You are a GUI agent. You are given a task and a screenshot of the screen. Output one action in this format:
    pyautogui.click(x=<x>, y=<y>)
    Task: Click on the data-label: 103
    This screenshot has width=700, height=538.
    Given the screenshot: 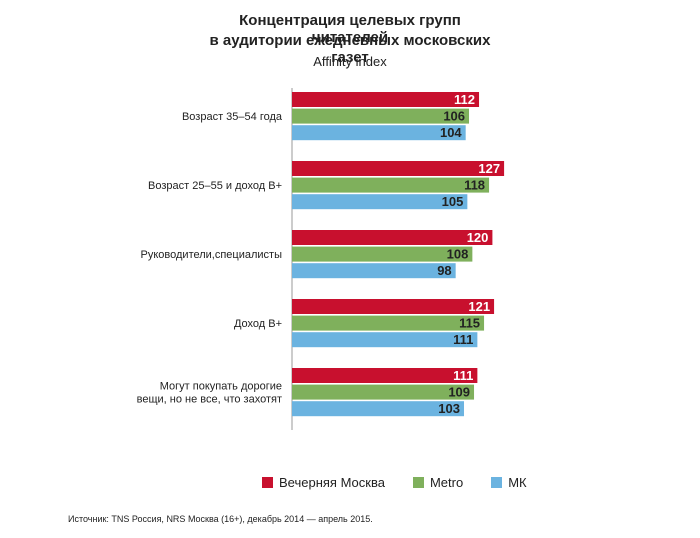 What is the action you would take?
    pyautogui.click(x=449, y=408)
    